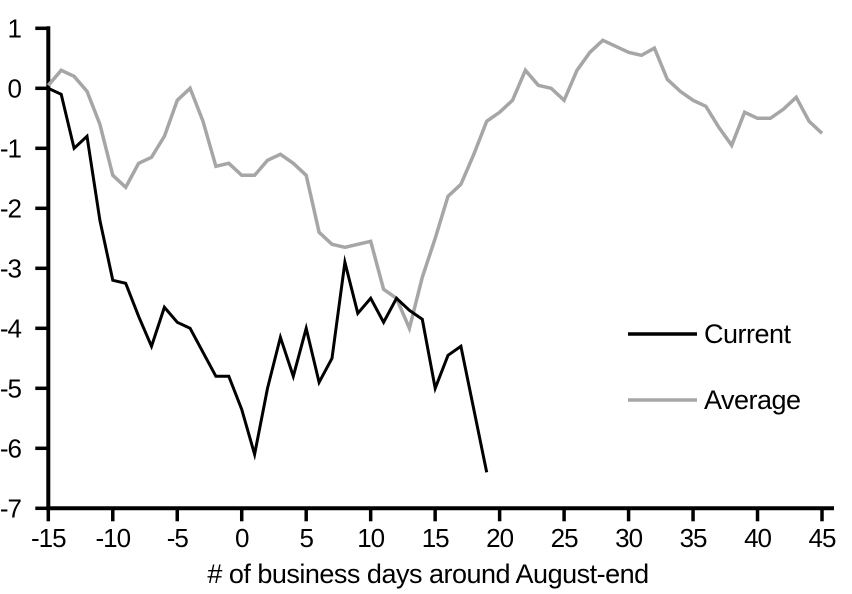  Describe the element at coordinates (11, 448) in the screenshot. I see `y-tick-label: -6` at that location.